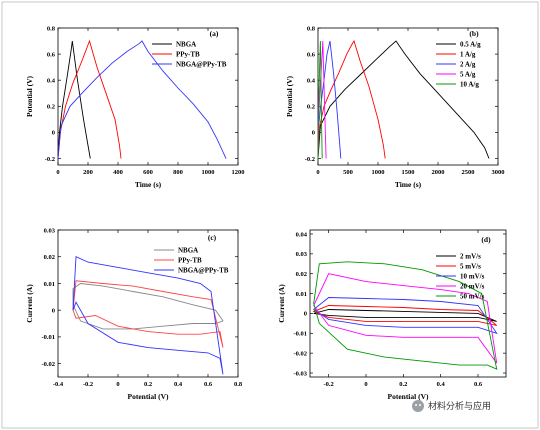  What do you see at coordinates (469, 85) in the screenshot?
I see `legend-label: 10 A/g` at bounding box center [469, 85].